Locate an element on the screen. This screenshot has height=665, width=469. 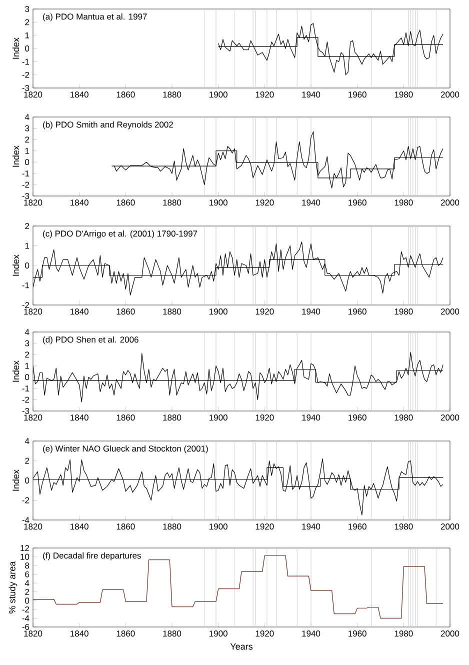
y-tick-label: 8 is located at coordinates (27, 565).